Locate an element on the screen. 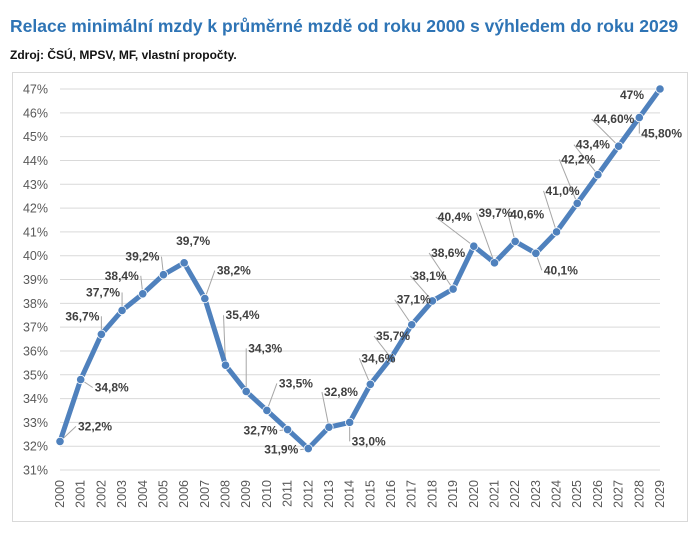 The width and height of the screenshot is (700, 552). data-label: 34,3% is located at coordinates (265, 348).